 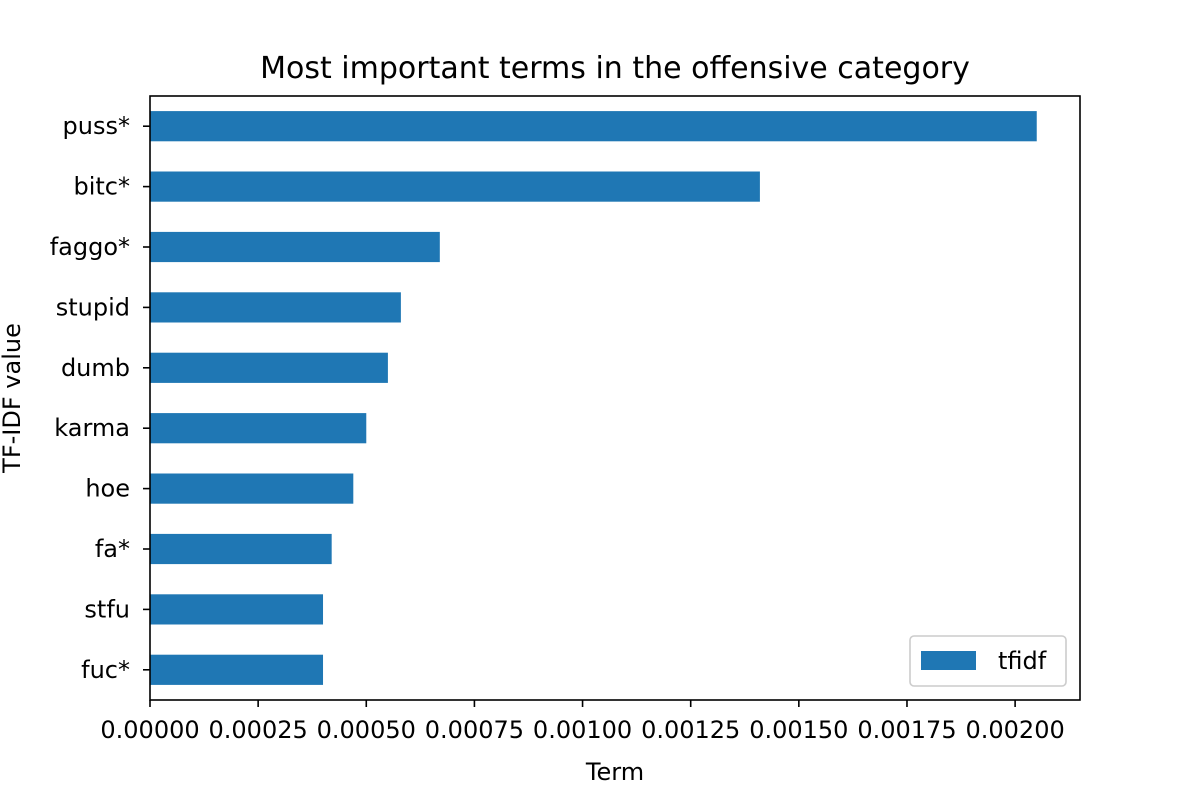 I want to click on x-tick-label: 0.00150, so click(x=798, y=730).